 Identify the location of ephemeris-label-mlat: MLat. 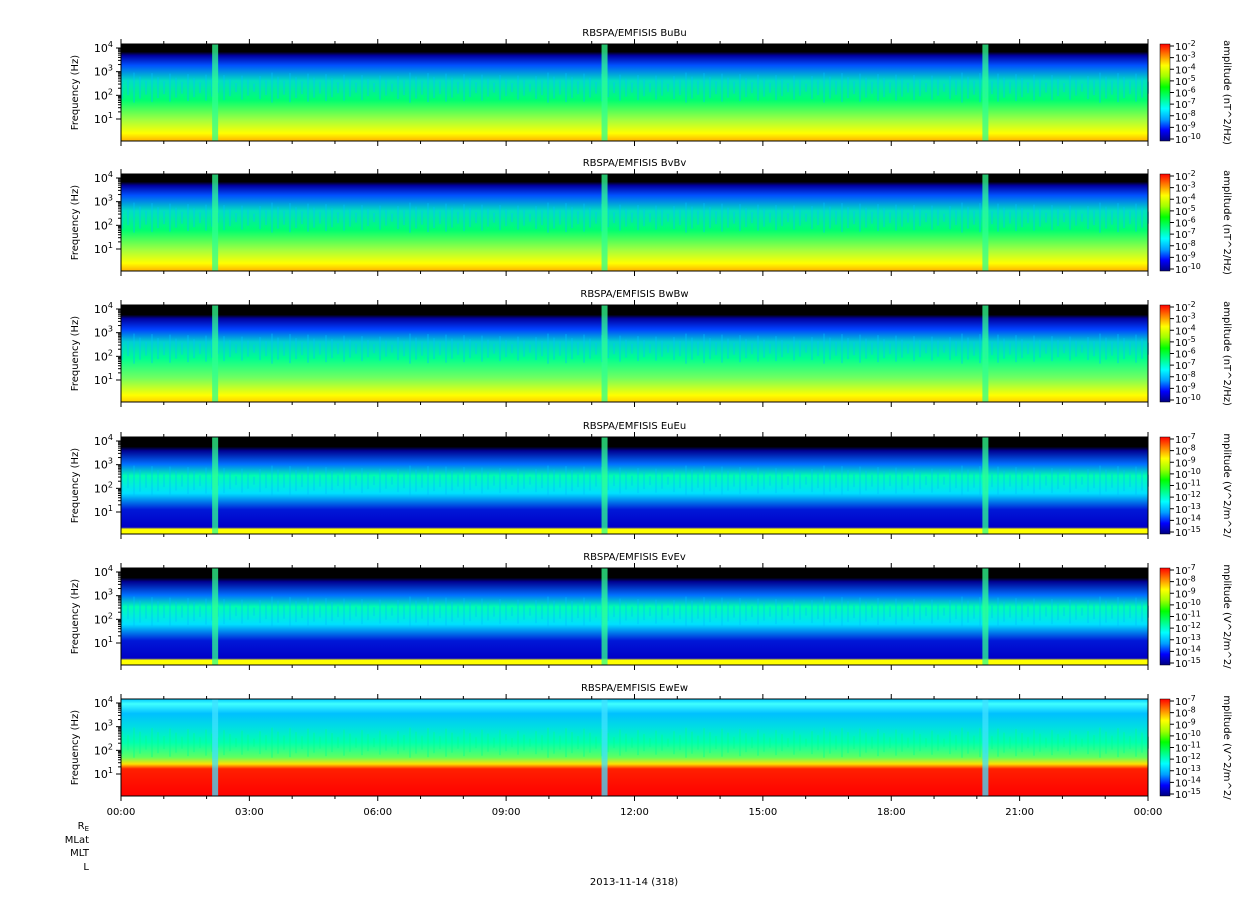
(77, 840).